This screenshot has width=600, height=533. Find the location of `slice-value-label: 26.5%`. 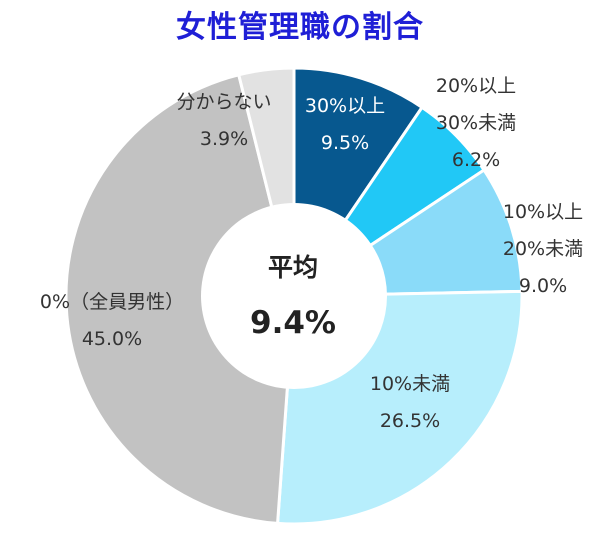

slice-value-label: 26.5% is located at coordinates (410, 421).